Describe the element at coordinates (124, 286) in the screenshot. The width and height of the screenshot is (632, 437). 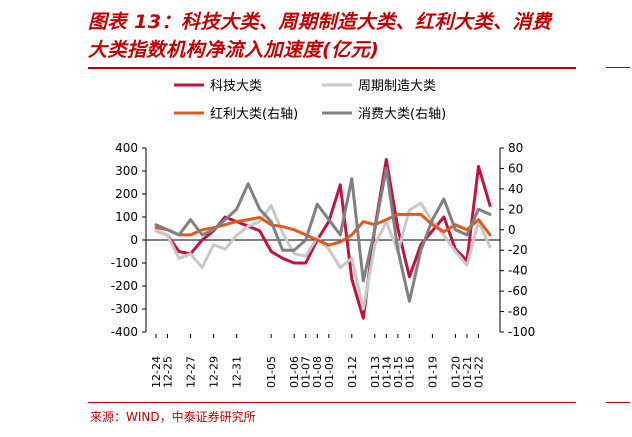
I see `y-left-tick-label: -200` at that location.